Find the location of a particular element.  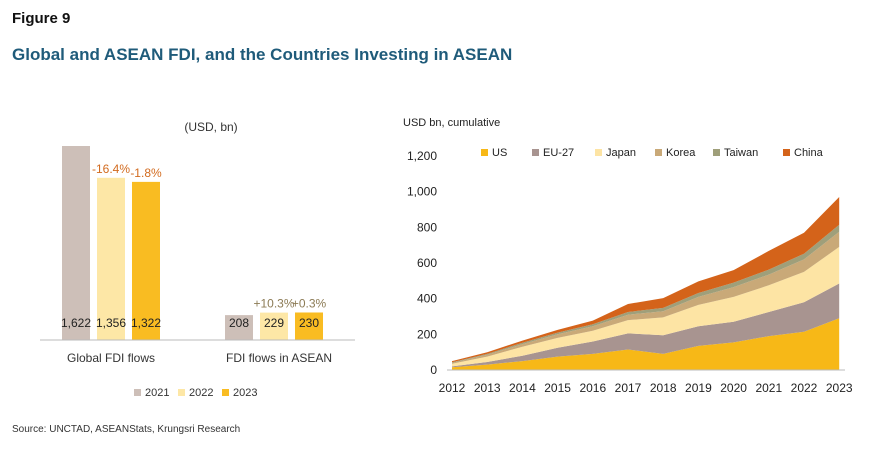

y-tick-label: 1,000 is located at coordinates (422, 192).